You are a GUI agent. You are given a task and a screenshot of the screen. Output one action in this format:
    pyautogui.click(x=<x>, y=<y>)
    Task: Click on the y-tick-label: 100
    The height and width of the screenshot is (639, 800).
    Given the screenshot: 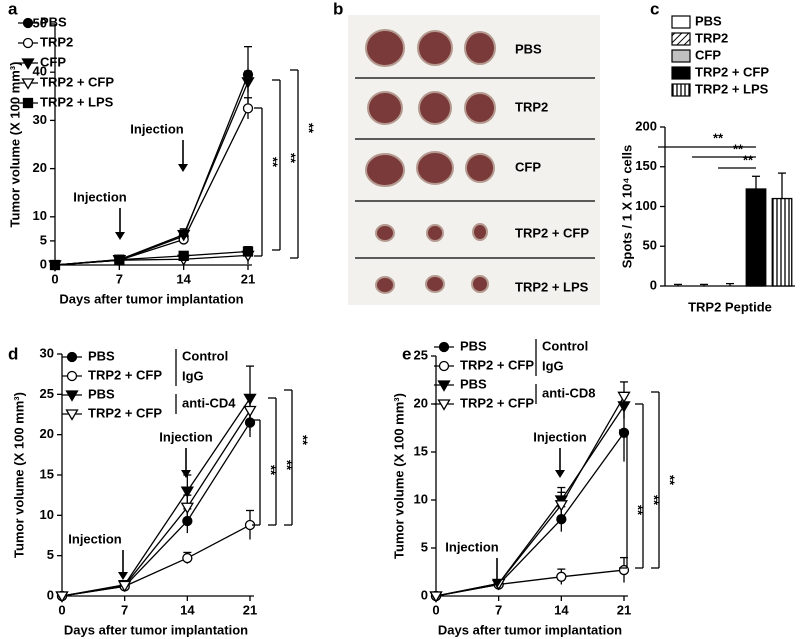 What is the action you would take?
    pyautogui.click(x=646, y=205)
    